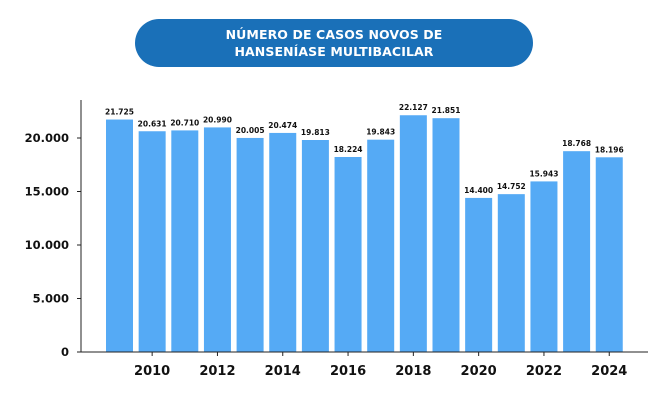  I want to click on bar-2023, so click(577, 251).